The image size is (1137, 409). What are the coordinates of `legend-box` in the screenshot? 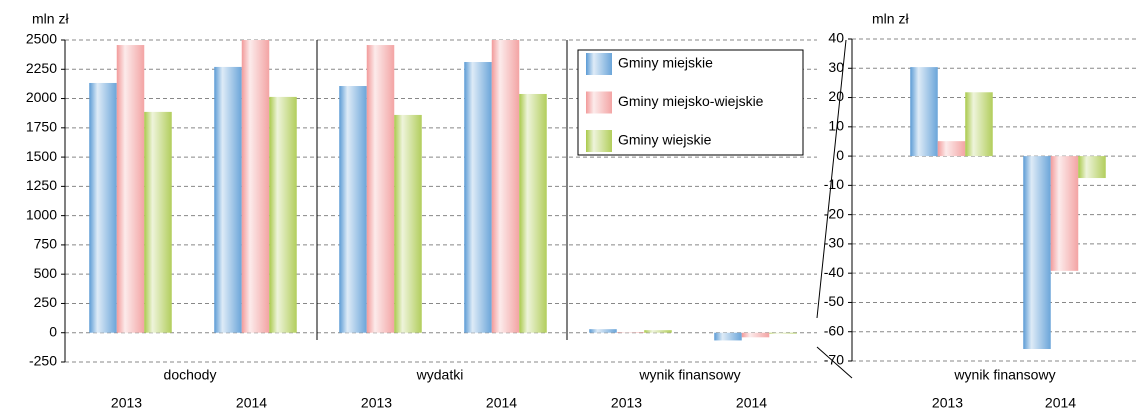 It's located at (690, 102).